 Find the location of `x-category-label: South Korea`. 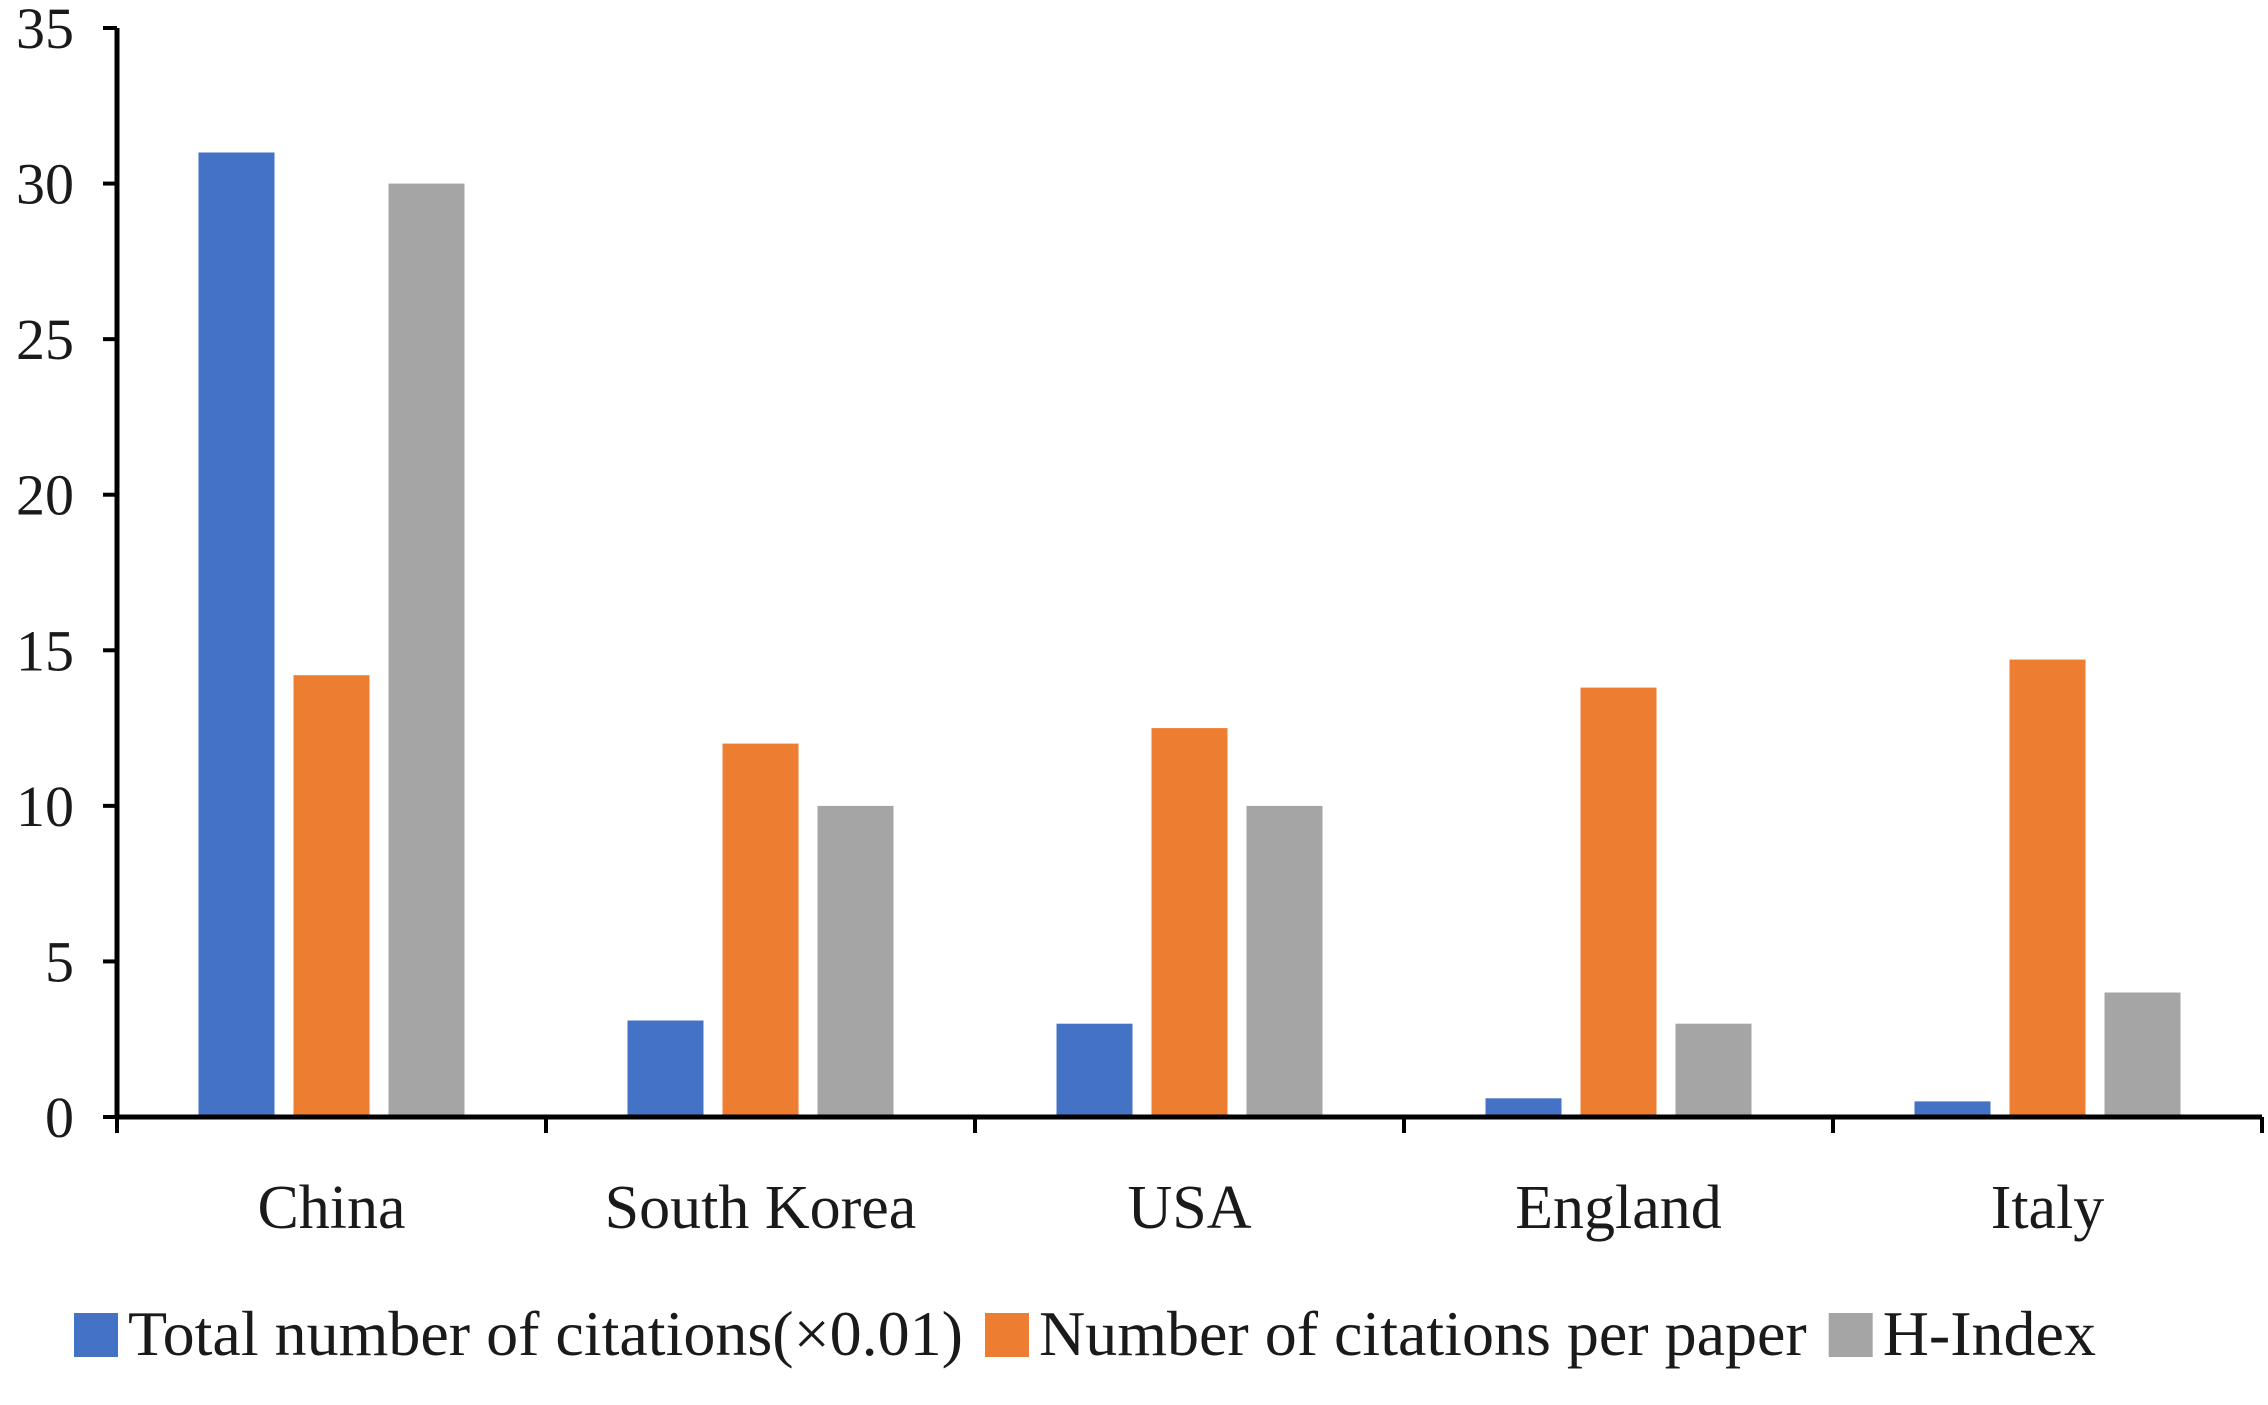

x-category-label: South Korea is located at coordinates (761, 1208).